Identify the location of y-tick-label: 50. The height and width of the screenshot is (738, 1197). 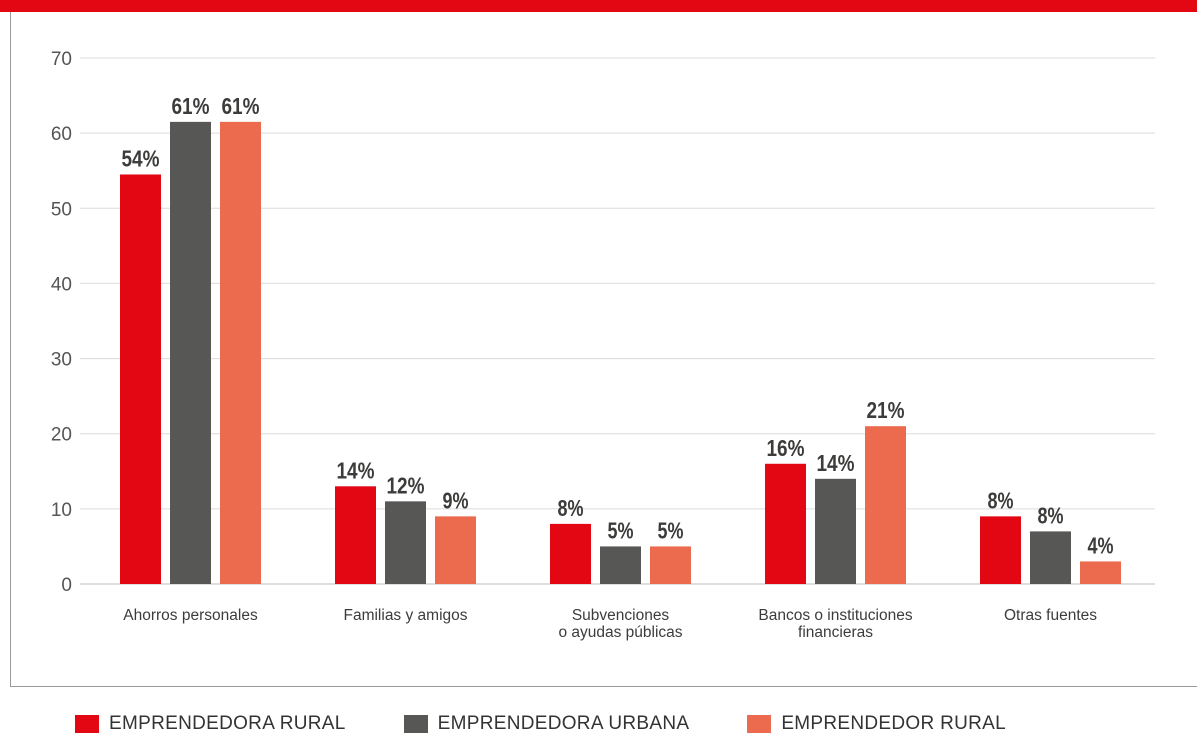
(61, 209).